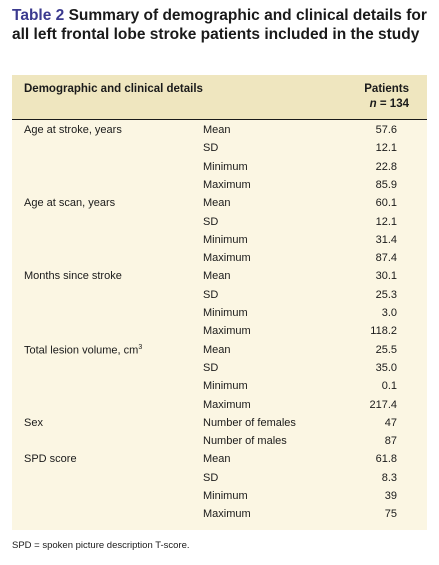 The image size is (439, 565). I want to click on row-group-label: Age at stroke, years, so click(73, 130).